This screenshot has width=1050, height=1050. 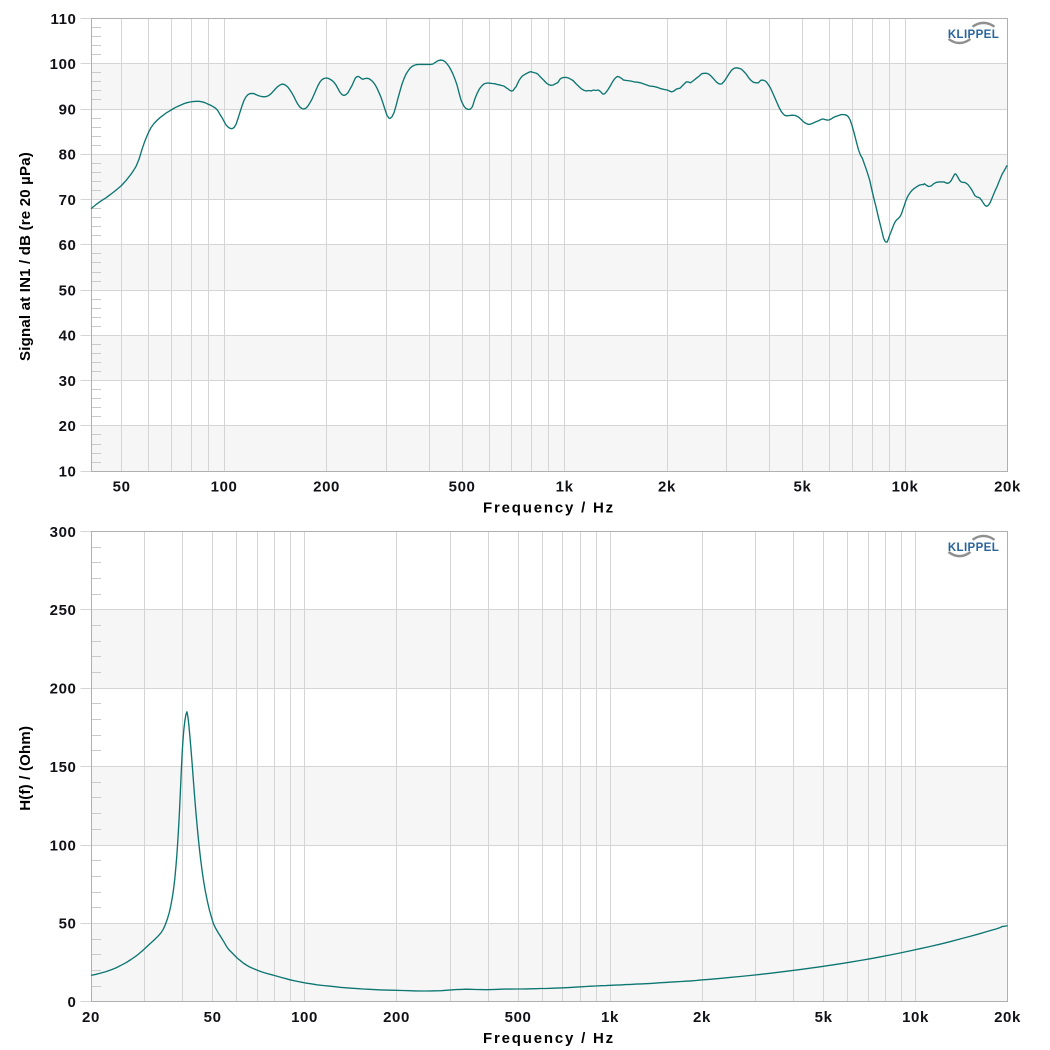 What do you see at coordinates (72, 1002) in the screenshot?
I see `svg-text: 0` at bounding box center [72, 1002].